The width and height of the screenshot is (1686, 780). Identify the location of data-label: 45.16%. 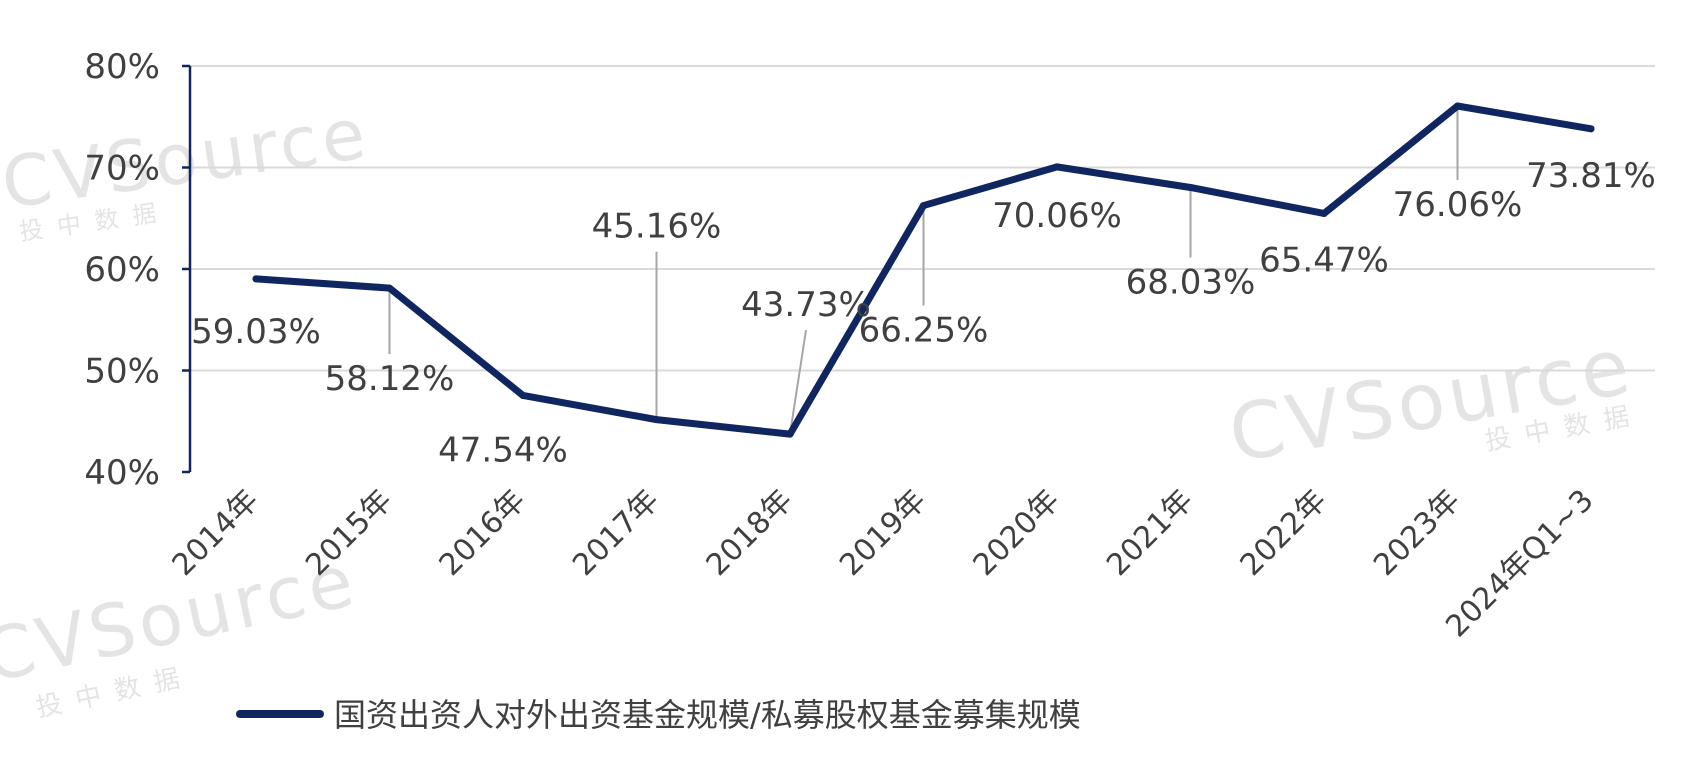
(657, 227).